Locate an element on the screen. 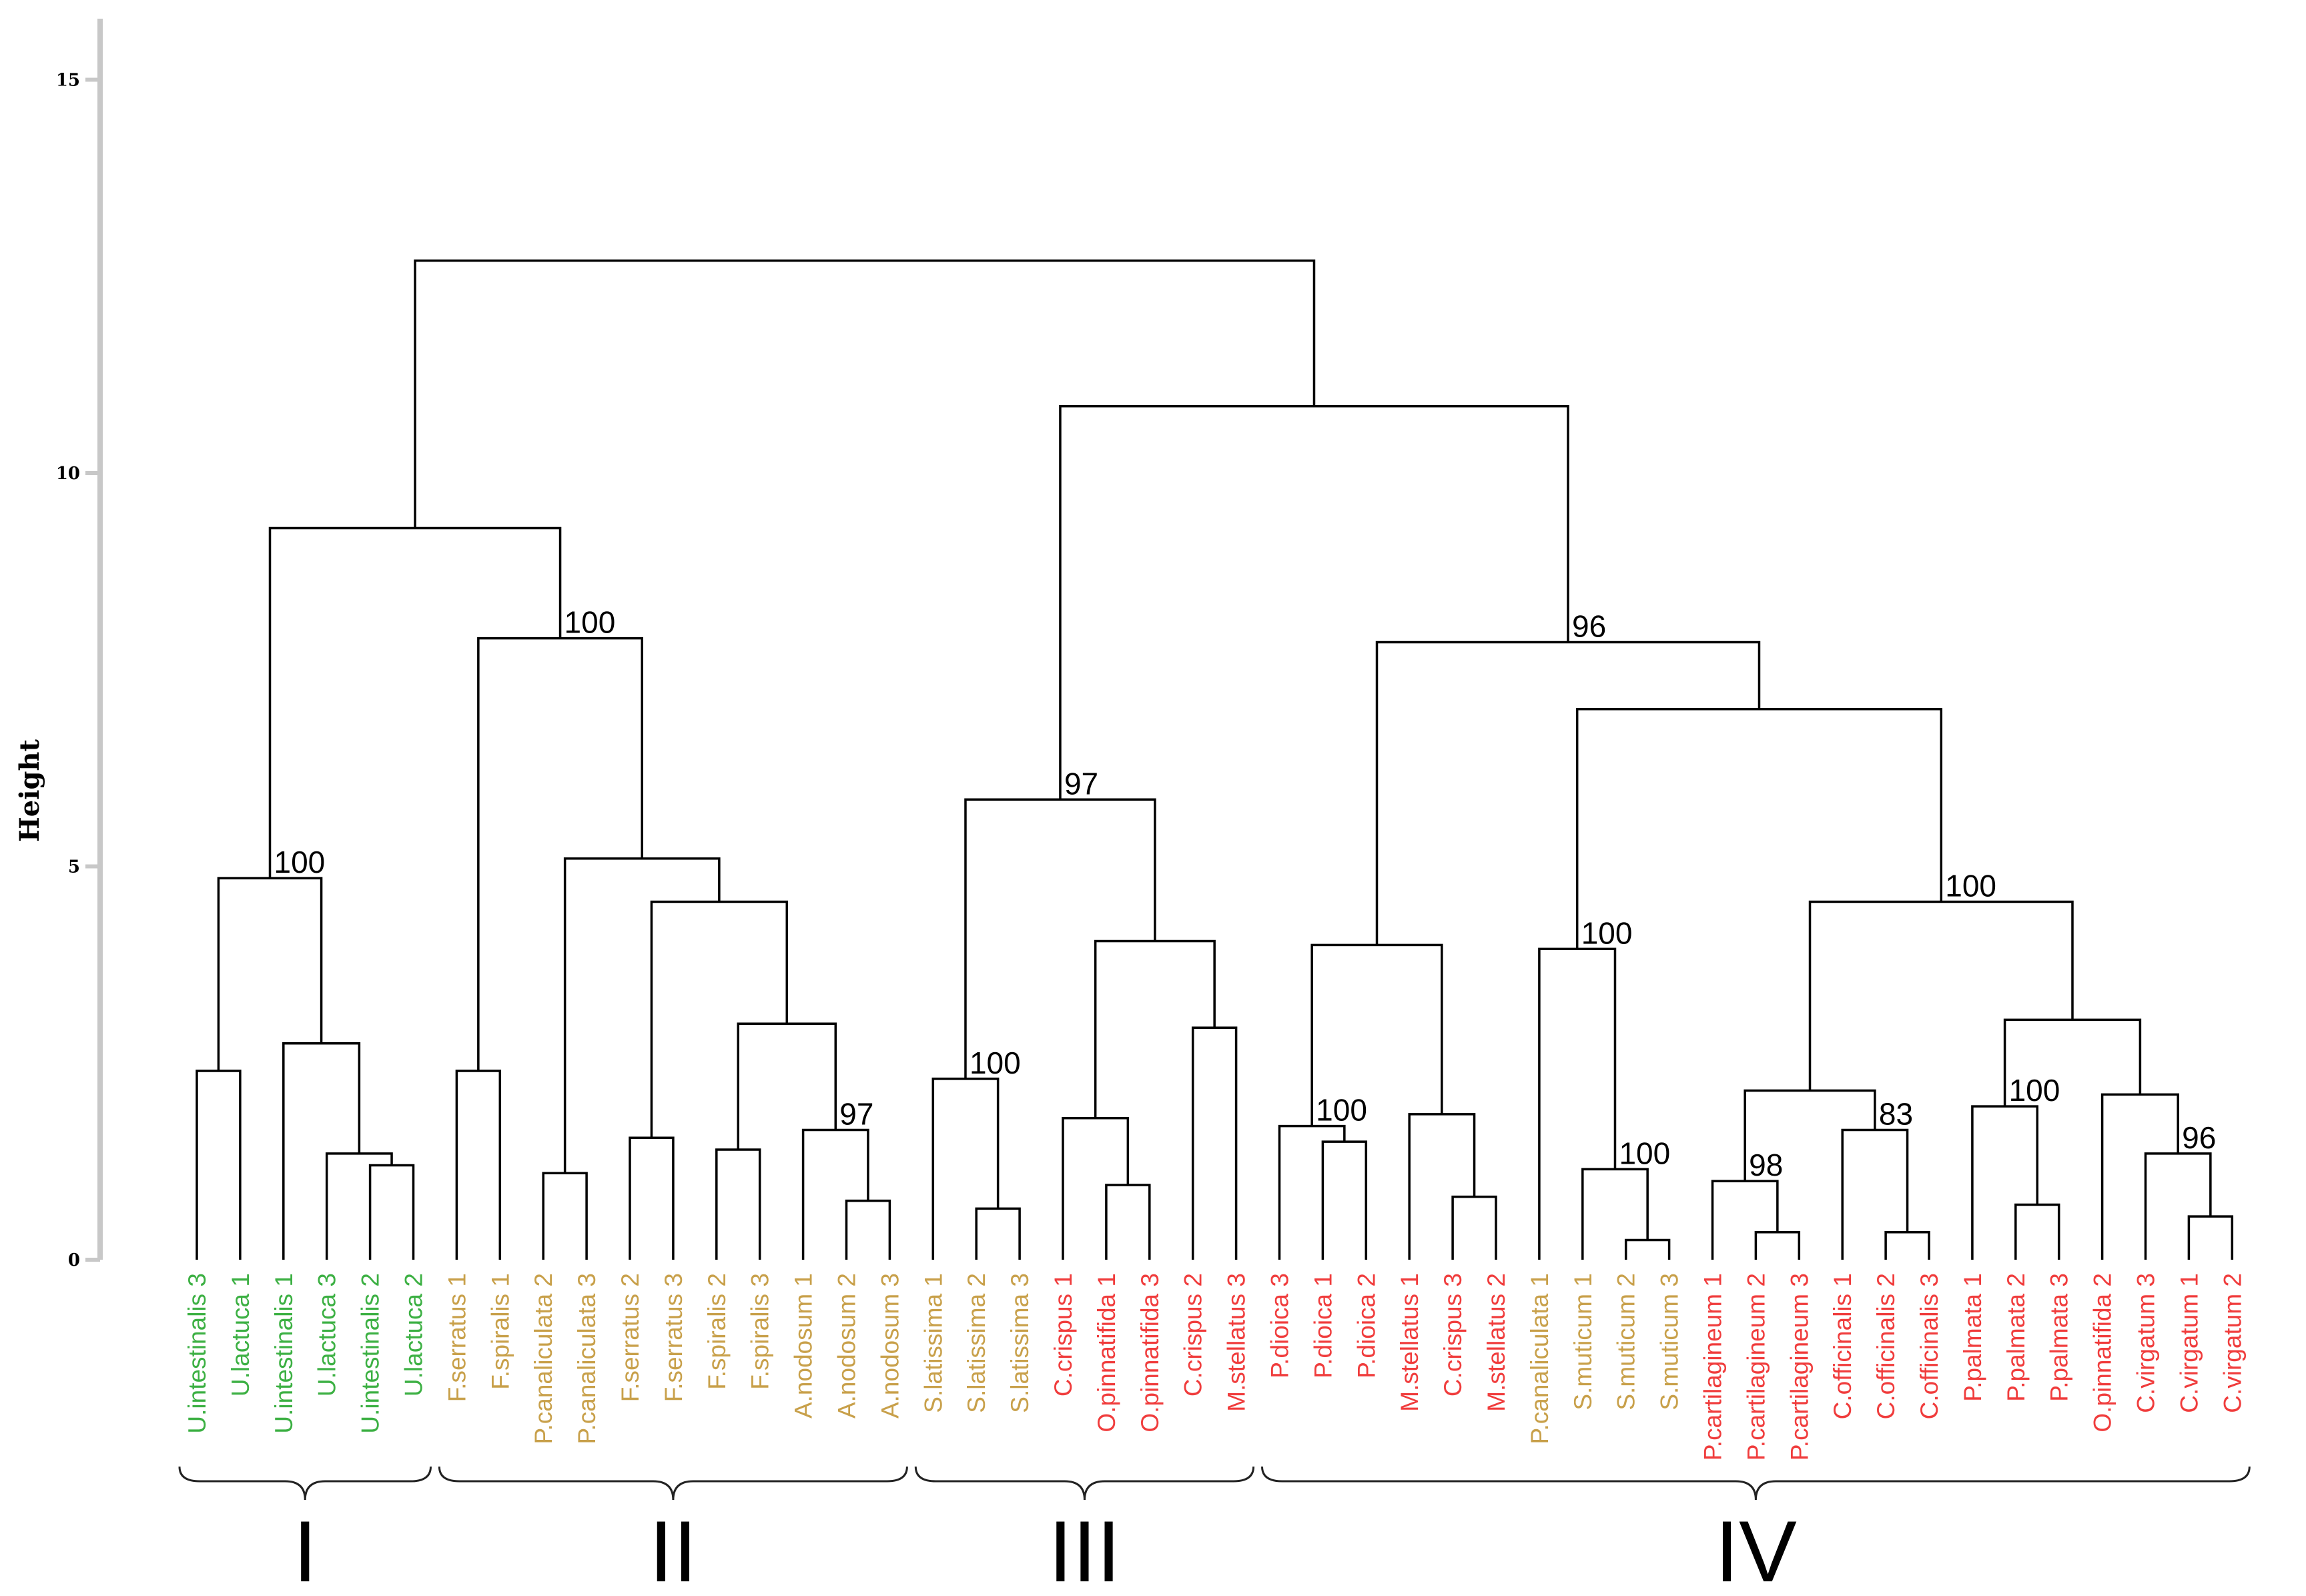 The image size is (2306, 1596). branch-d1 is located at coordinates (1344, 1200).